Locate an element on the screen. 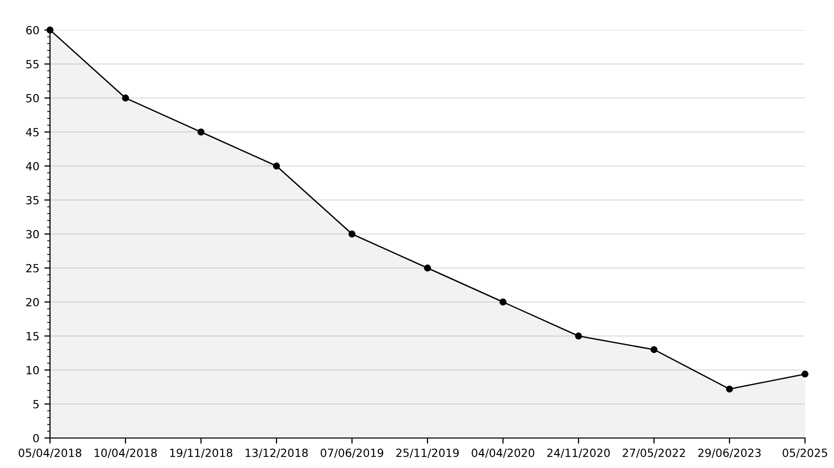 Image resolution: width=834 pixels, height=468 pixels. x-tick-label: 24/11/2020 is located at coordinates (578, 453).